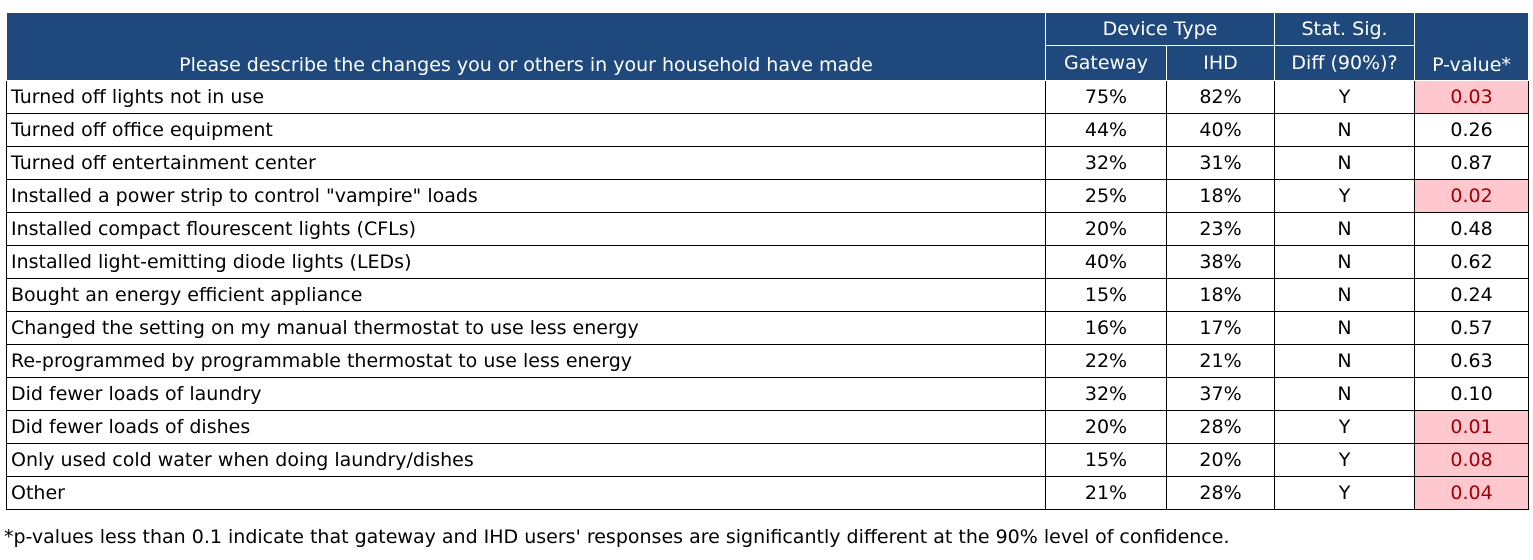 Image resolution: width=1533 pixels, height=560 pixels. I want to click on gateway-cell: 22%, so click(1106, 361).